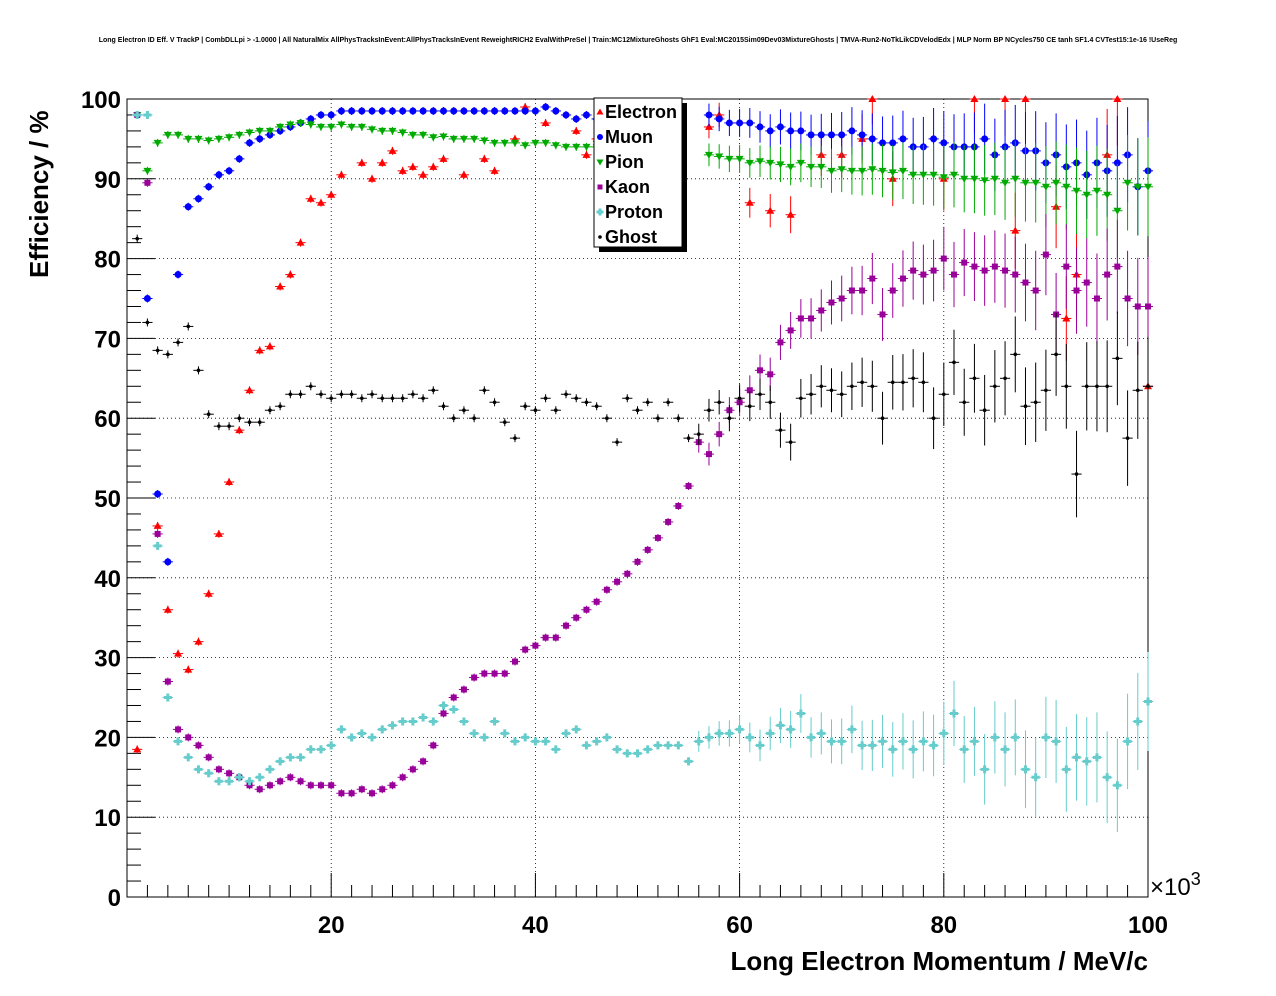 This screenshot has height=996, width=1276. Describe the element at coordinates (943, 925) in the screenshot. I see `x-tick-label: 80` at that location.